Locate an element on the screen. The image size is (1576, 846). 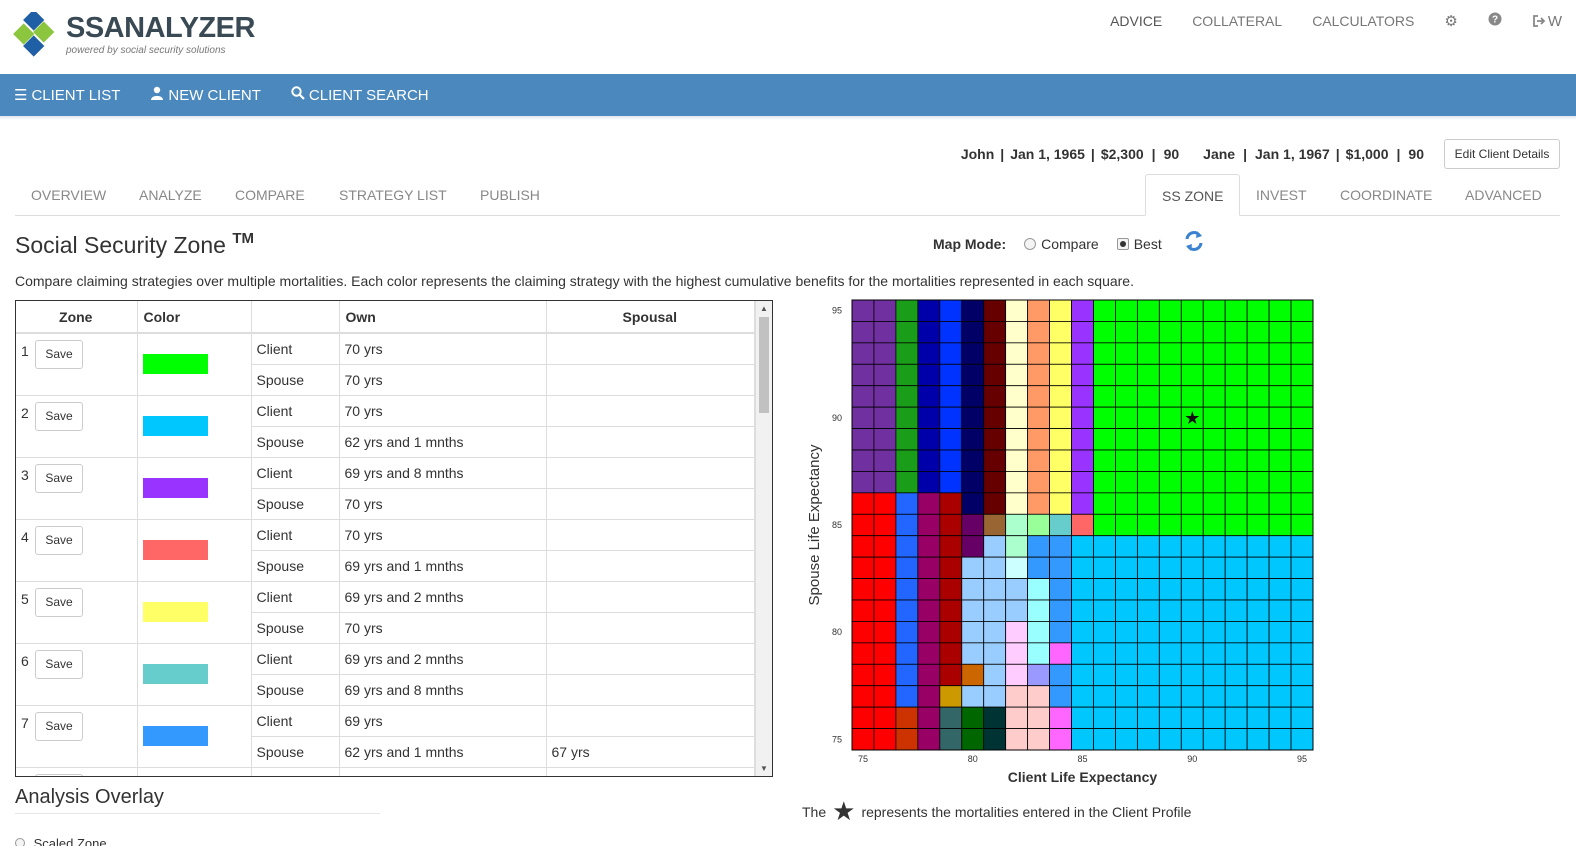
nav-collateral: COLLATERAL is located at coordinates (1237, 21).